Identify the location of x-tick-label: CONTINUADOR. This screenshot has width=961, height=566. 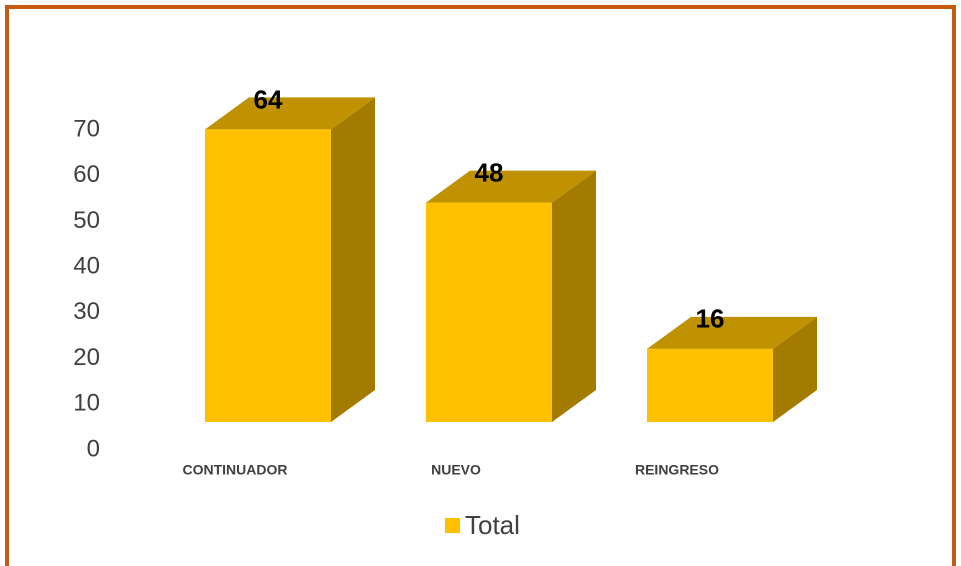
(235, 470).